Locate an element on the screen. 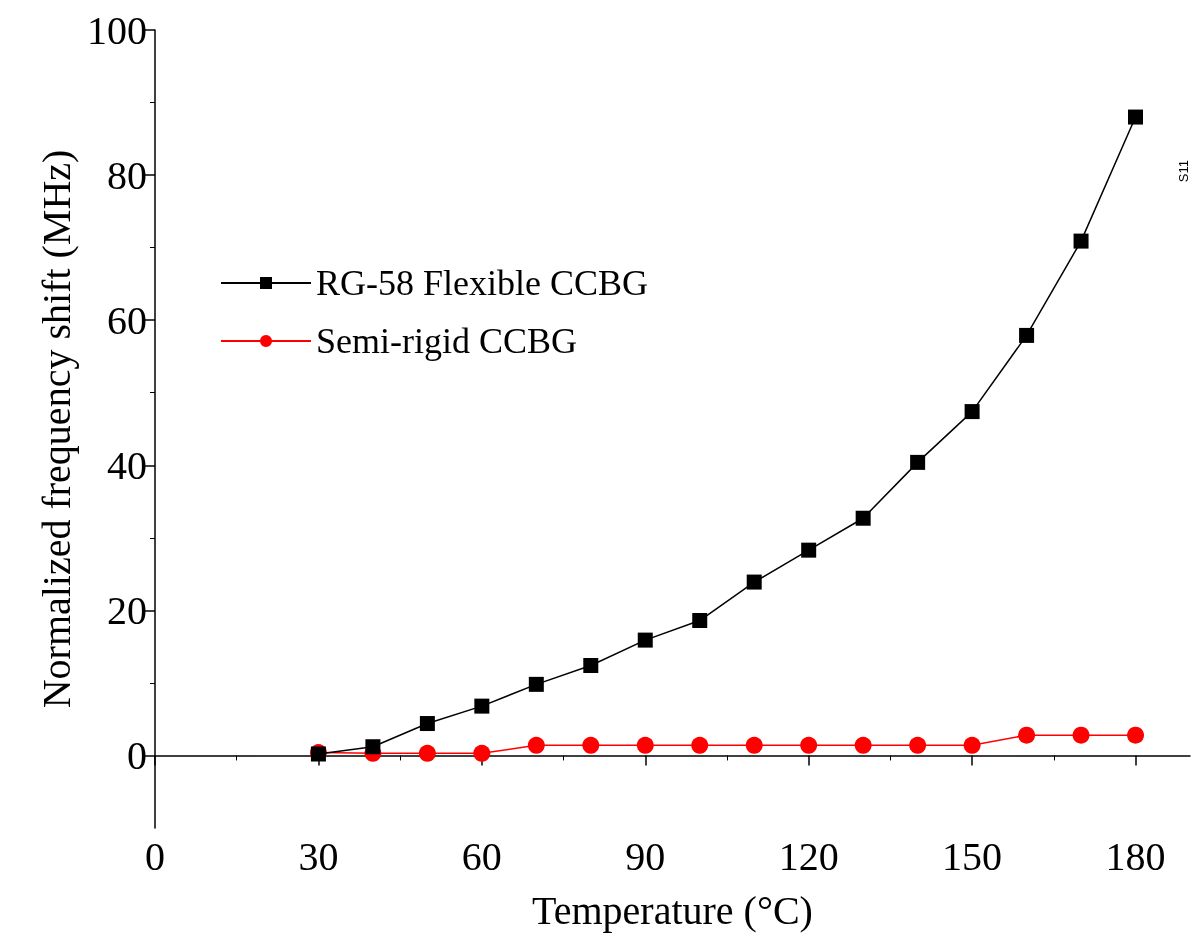 This screenshot has height=948, width=1192. y-tick-label: 40 is located at coordinates (127, 465).